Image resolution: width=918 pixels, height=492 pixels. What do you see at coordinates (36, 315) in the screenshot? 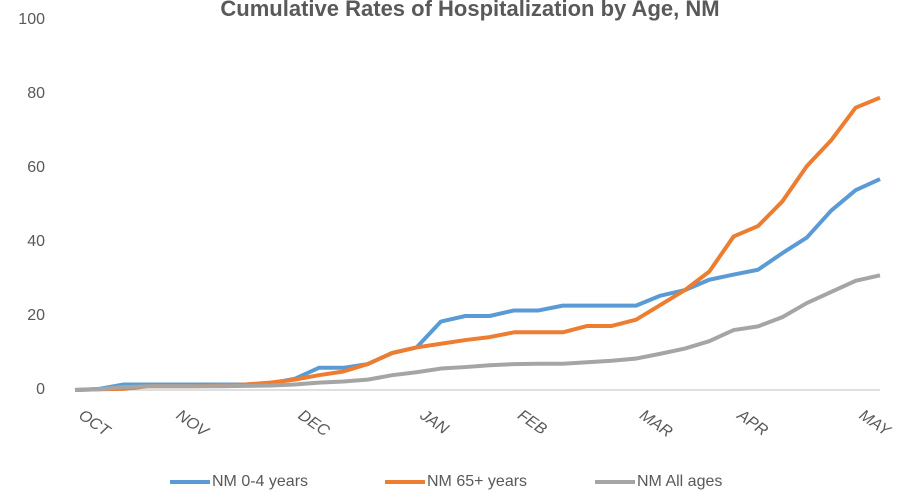
I see `y-tick-label: 20` at bounding box center [36, 315].